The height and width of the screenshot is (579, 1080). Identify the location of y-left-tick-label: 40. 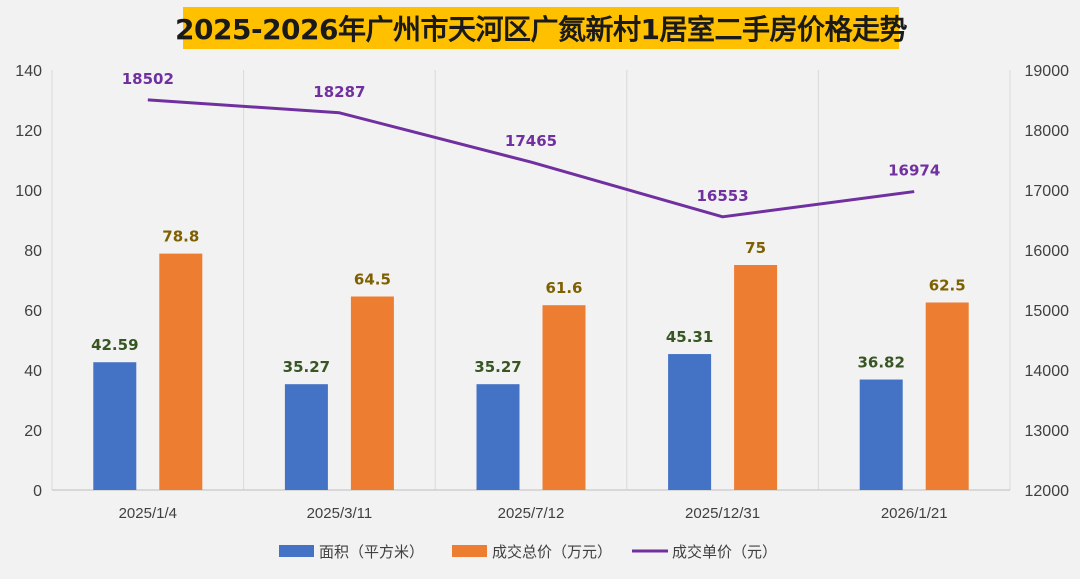
(33, 371).